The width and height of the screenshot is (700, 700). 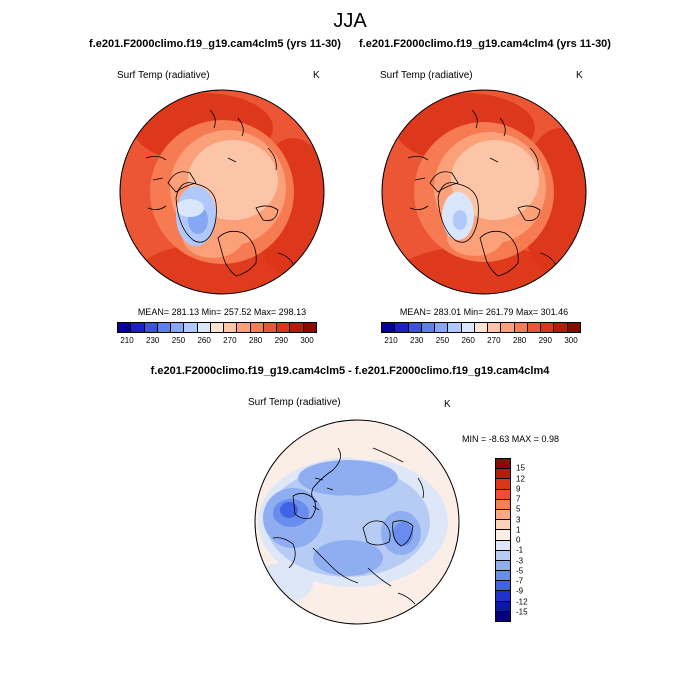 What do you see at coordinates (545, 340) in the screenshot?
I see `panel-2-colorbar-tick-label: 290` at bounding box center [545, 340].